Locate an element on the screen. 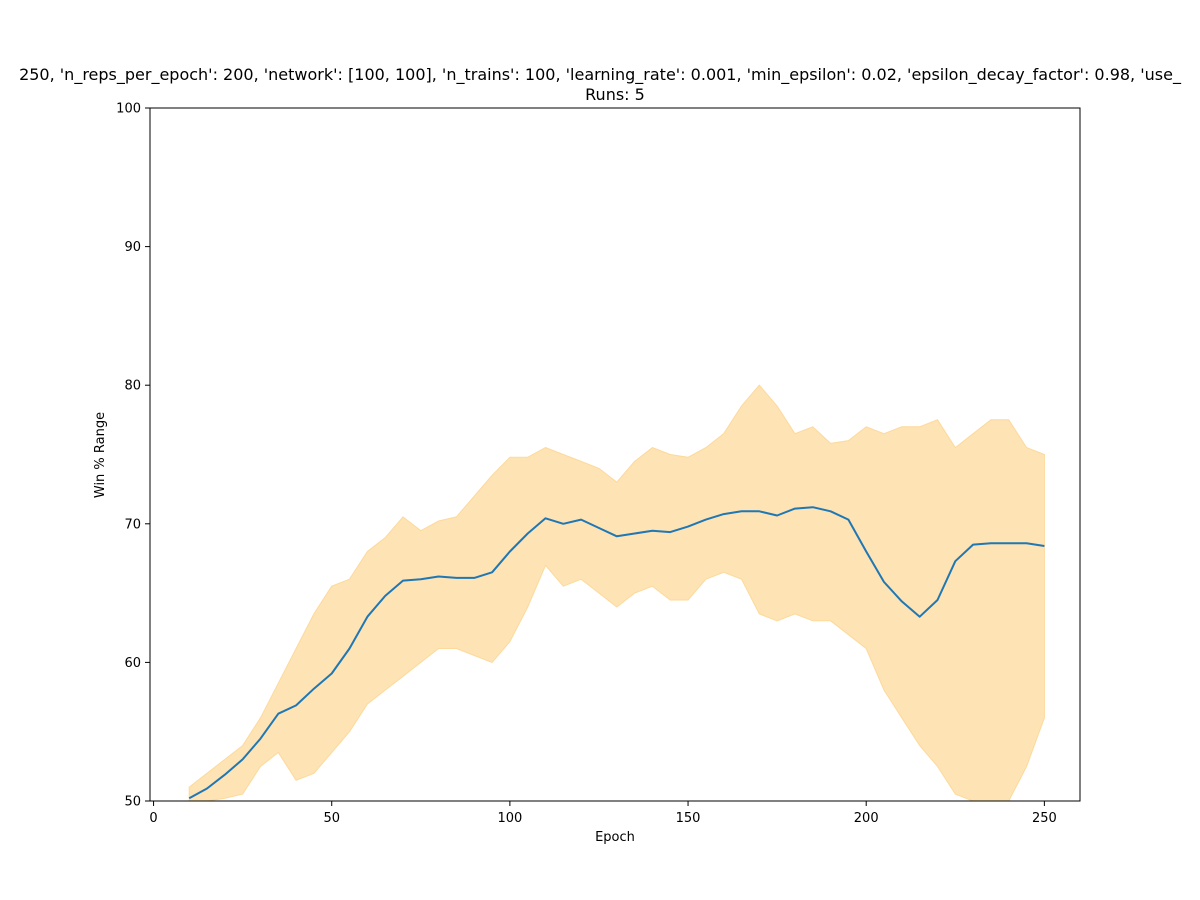  y-tick-label: 60 is located at coordinates (132, 663).